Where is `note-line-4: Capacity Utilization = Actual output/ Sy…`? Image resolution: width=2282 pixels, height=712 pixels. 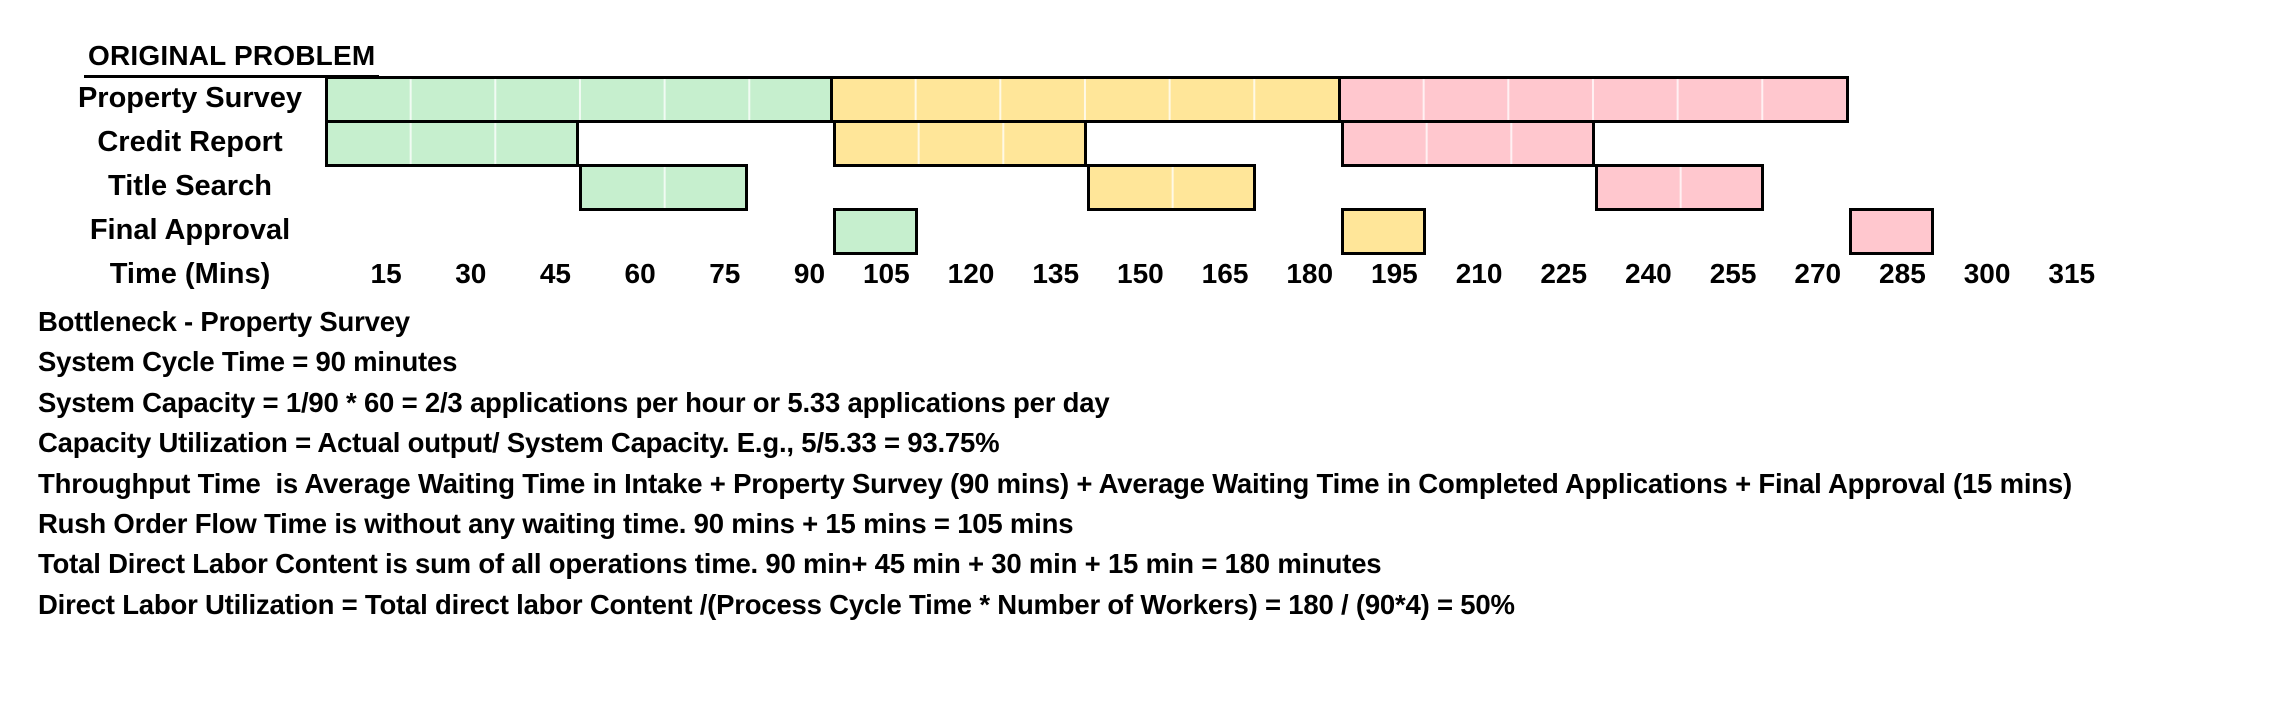 note-line-4: Capacity Utilization = Actual output/ Sy… is located at coordinates (519, 443).